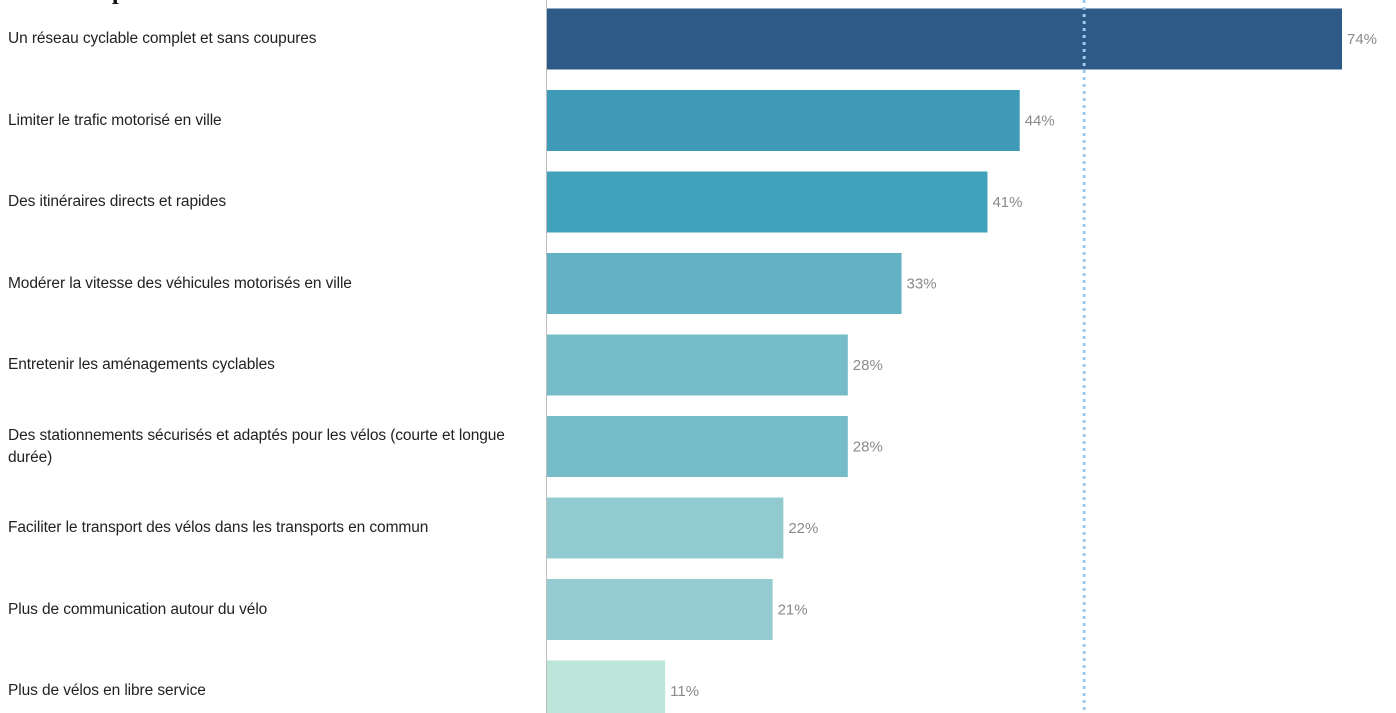 This screenshot has height=713, width=1396. Describe the element at coordinates (115, 120) in the screenshot. I see `category-label-2: Limiter le trafic motorisé en ville` at that location.